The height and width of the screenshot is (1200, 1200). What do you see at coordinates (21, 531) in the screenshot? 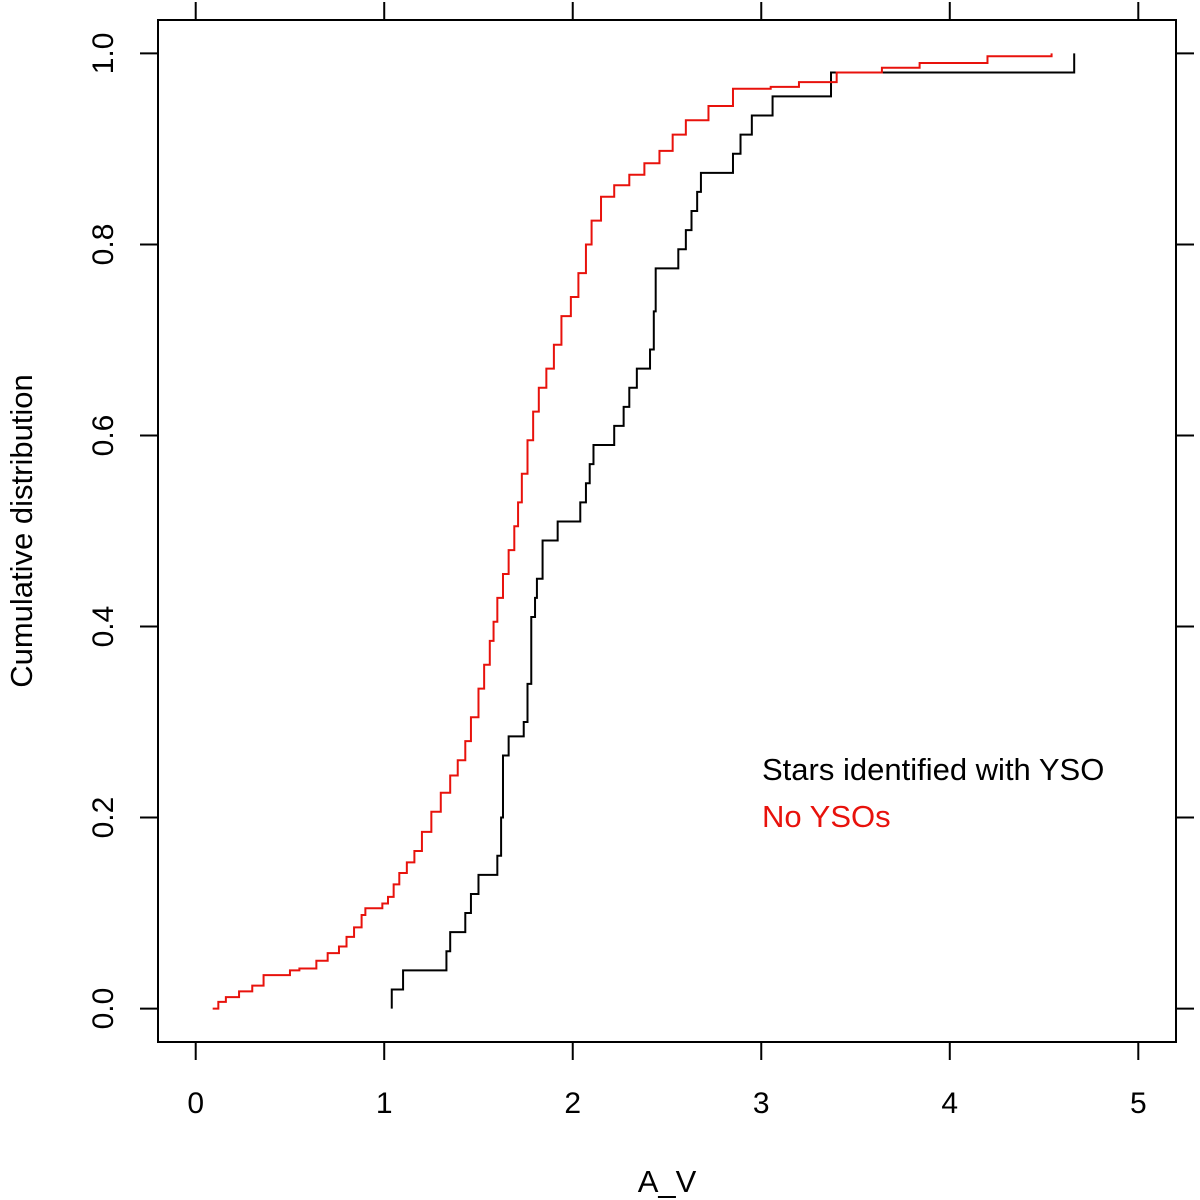
I see `y-axis-title: Cumulative distribution` at bounding box center [21, 531].